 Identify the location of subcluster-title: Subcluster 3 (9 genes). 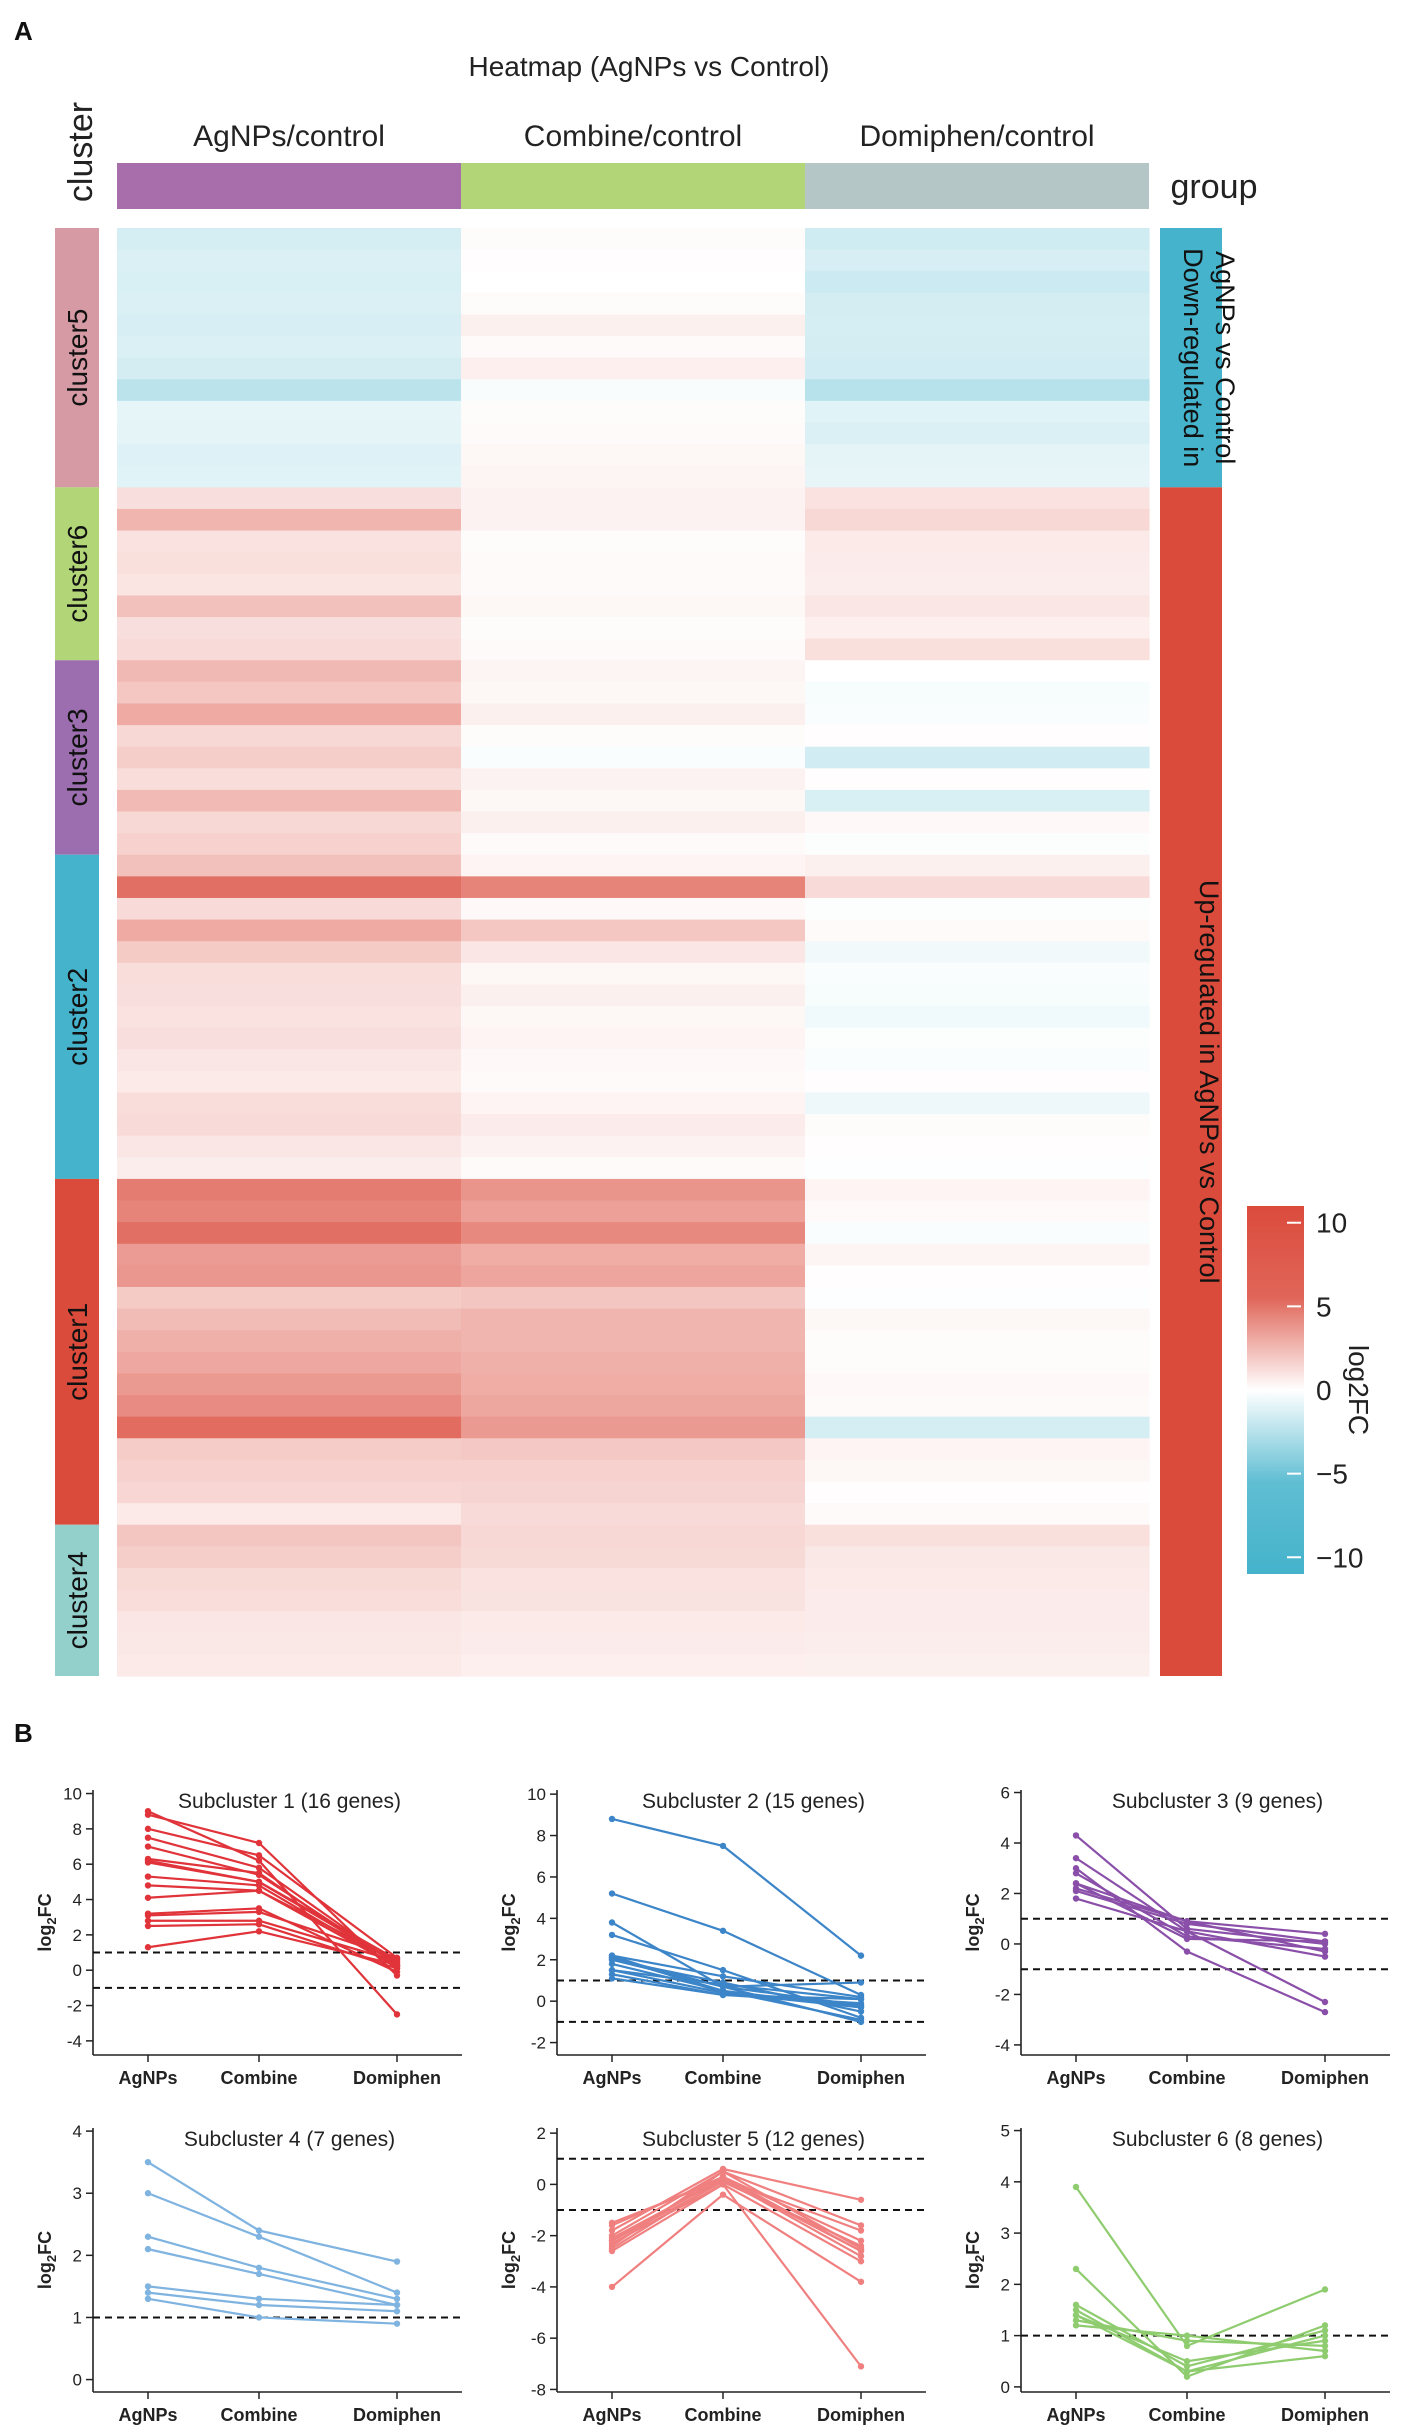
(1217, 1801).